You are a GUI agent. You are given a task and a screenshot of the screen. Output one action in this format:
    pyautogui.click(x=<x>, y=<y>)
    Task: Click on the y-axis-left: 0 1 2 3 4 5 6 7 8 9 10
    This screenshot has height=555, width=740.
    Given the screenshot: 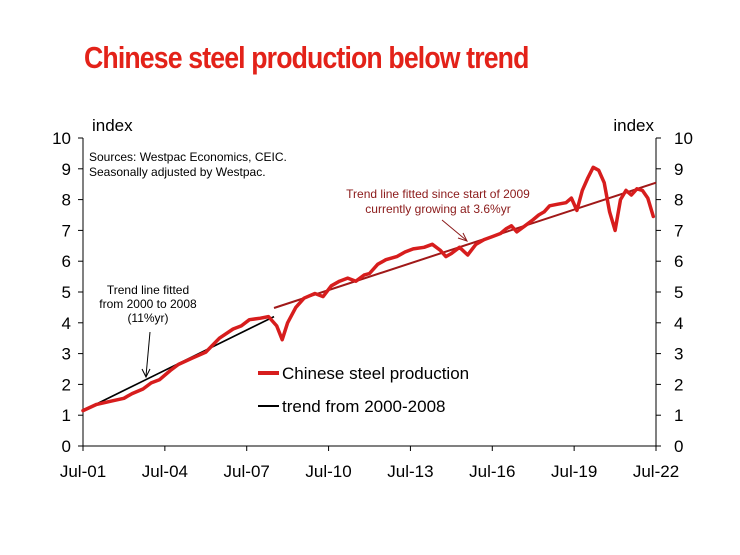 What is the action you would take?
    pyautogui.click(x=67, y=292)
    